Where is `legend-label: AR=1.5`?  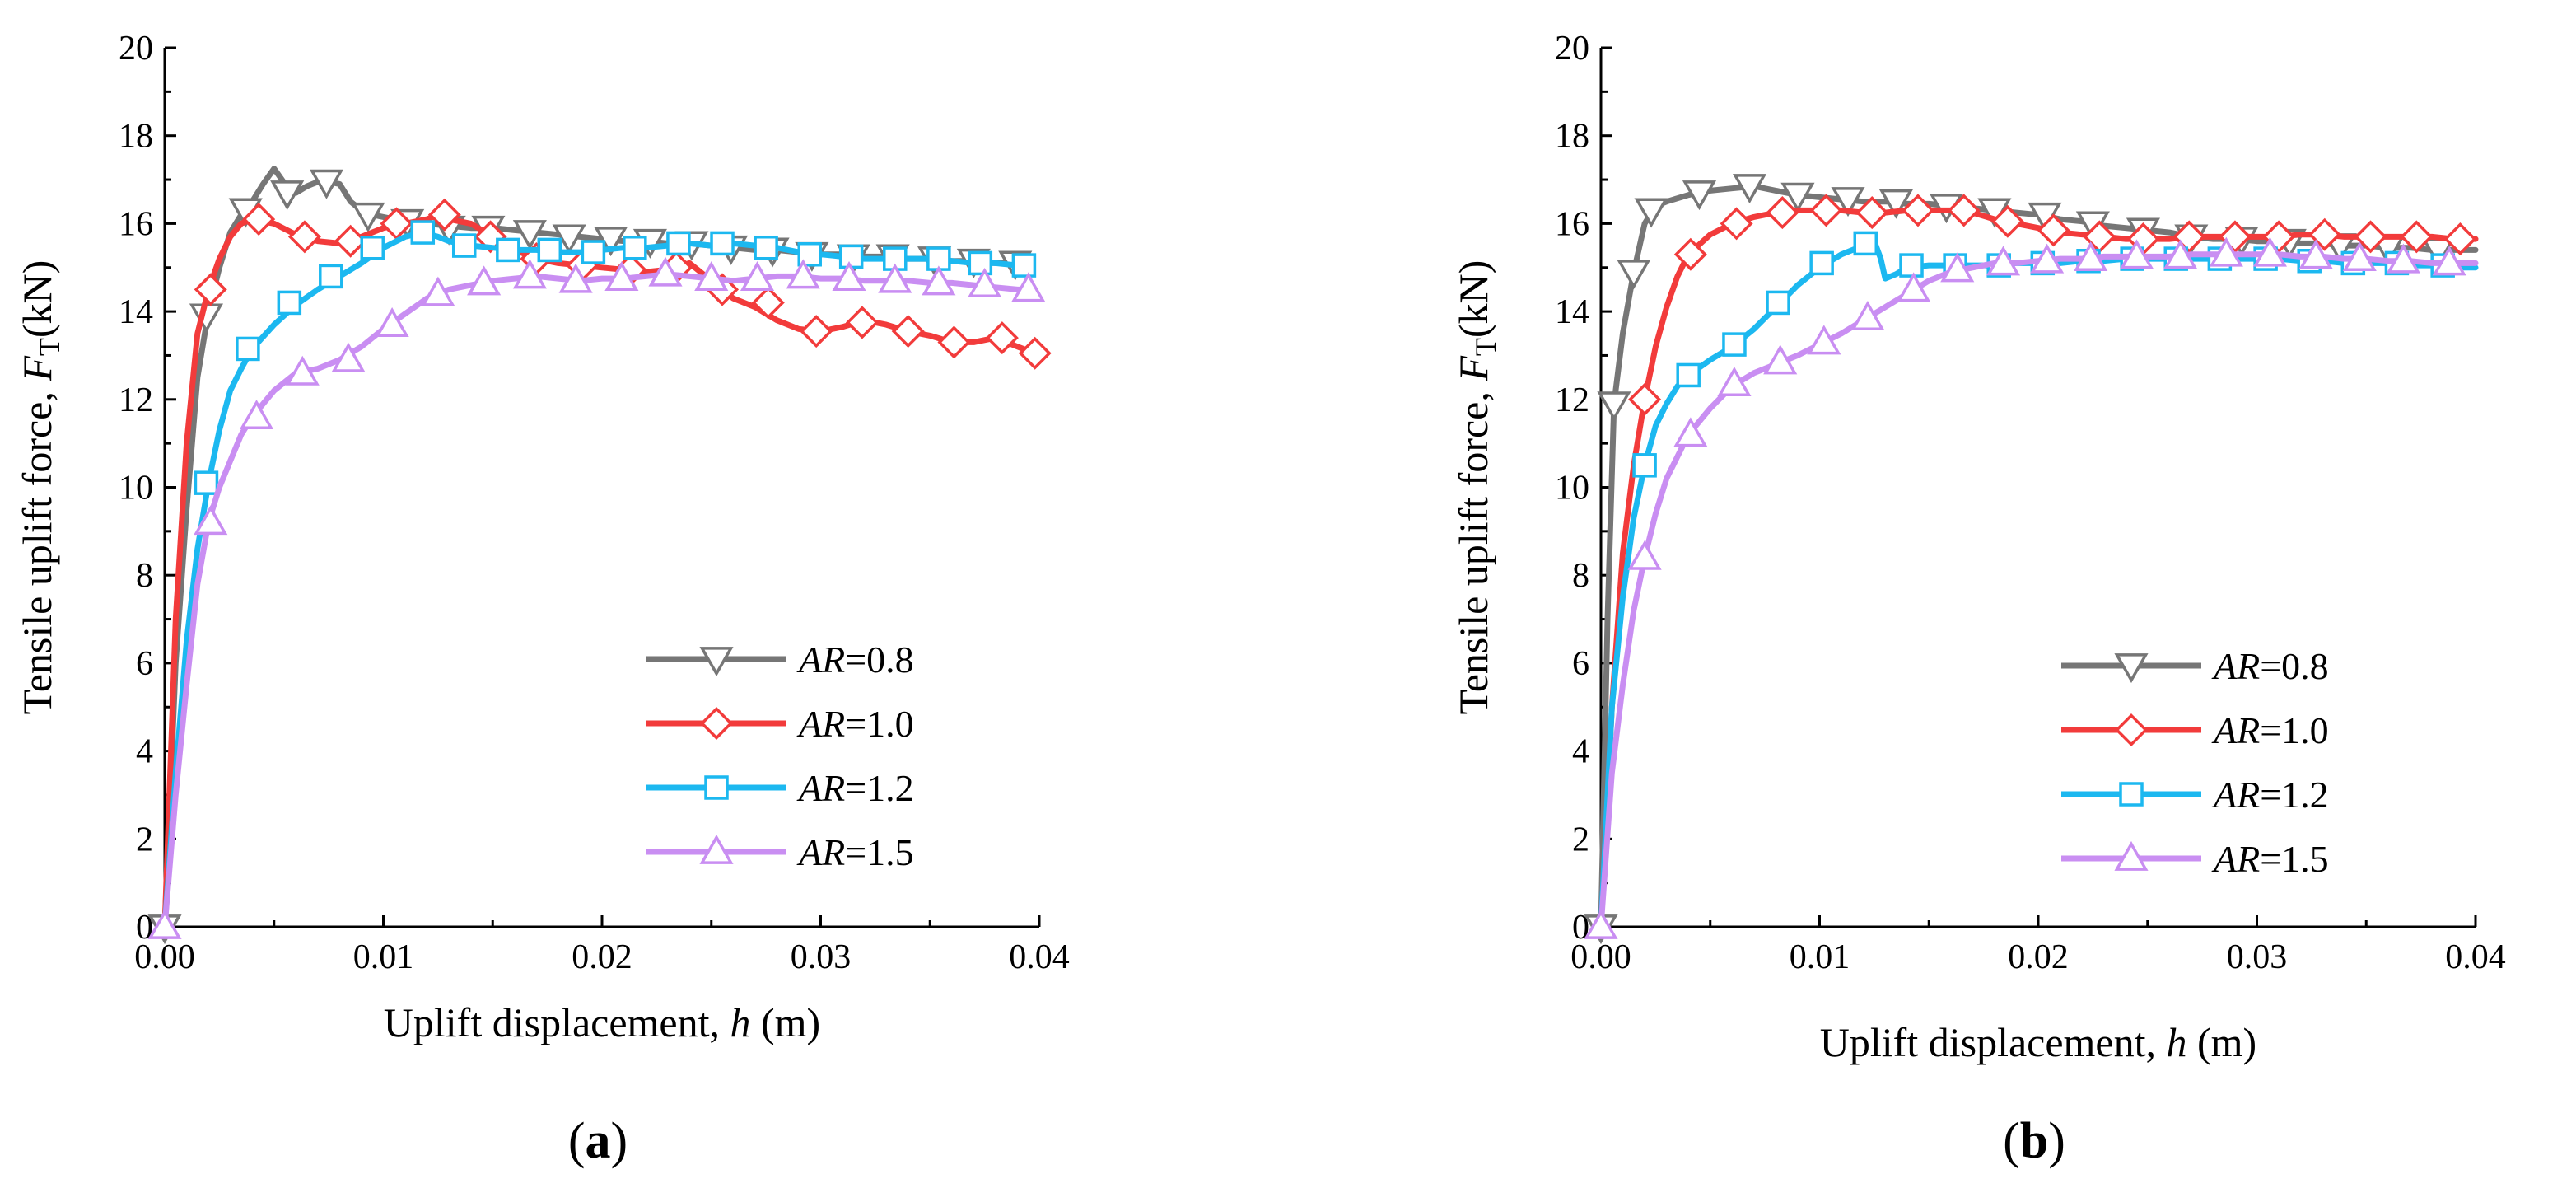 legend-label: AR=1.5 is located at coordinates (855, 852).